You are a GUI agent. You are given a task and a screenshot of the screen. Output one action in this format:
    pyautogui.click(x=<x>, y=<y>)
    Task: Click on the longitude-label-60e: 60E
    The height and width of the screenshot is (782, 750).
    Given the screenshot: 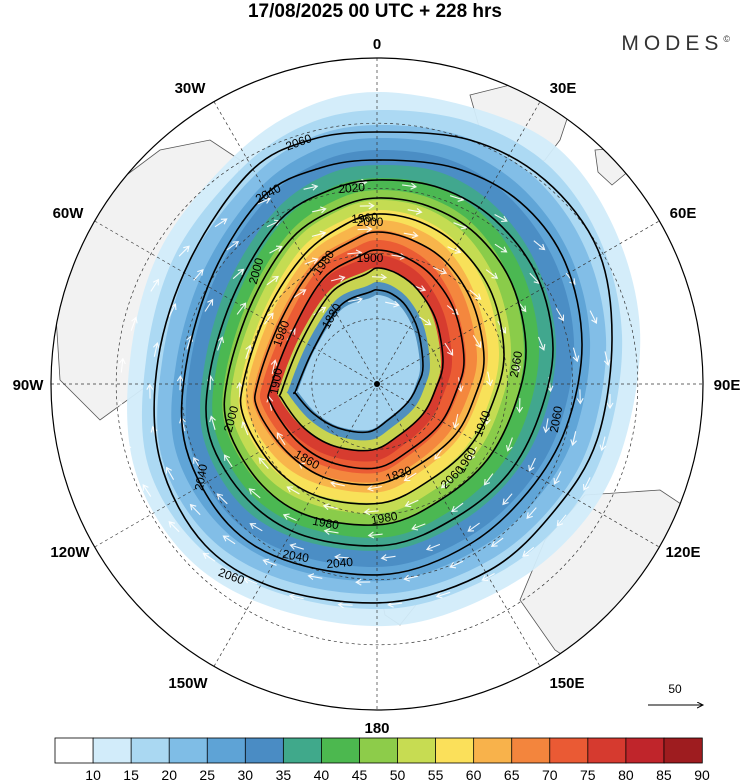 What is the action you would take?
    pyautogui.click(x=683, y=213)
    